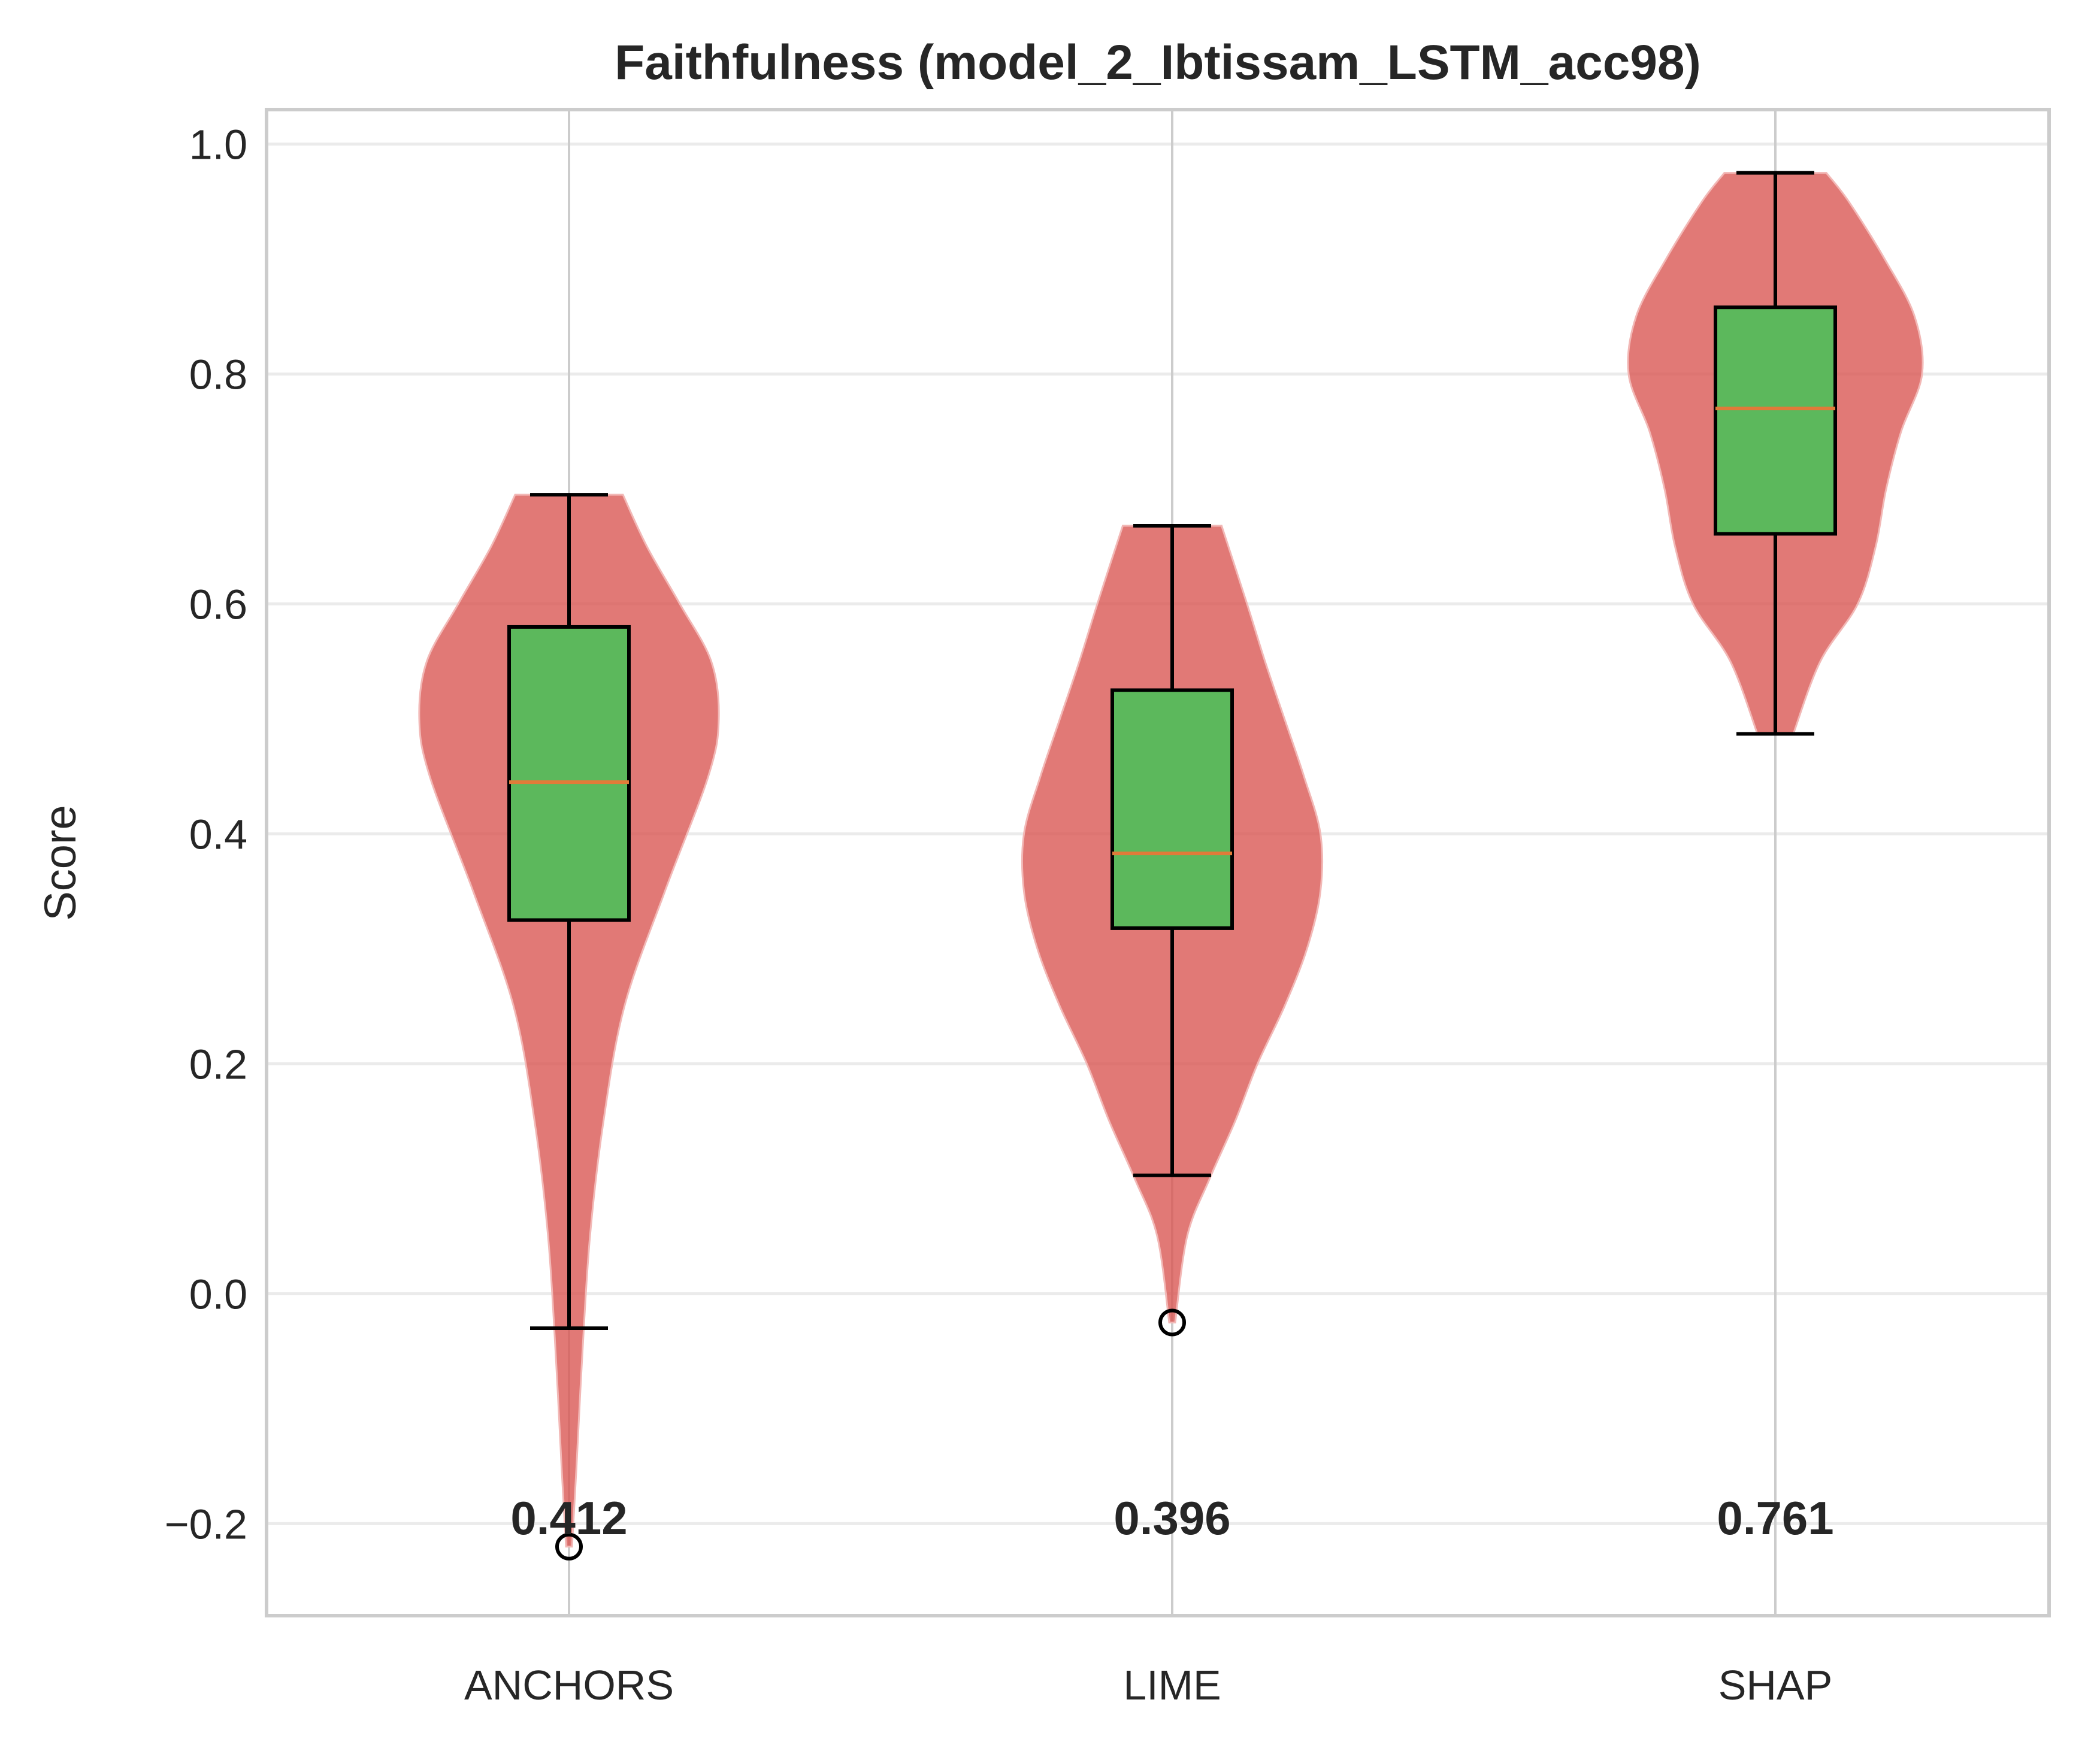  What do you see at coordinates (1775, 1518) in the screenshot?
I see `mean-label: 0.761` at bounding box center [1775, 1518].